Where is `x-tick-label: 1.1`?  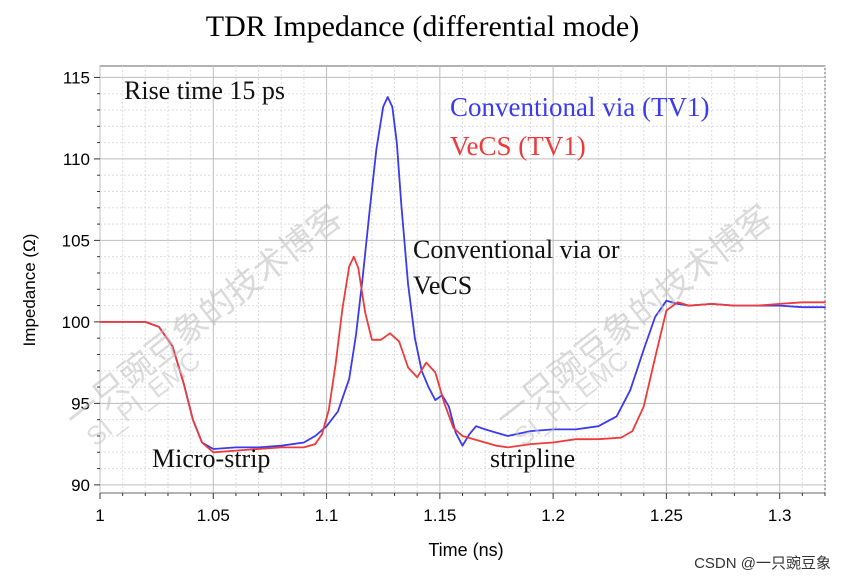 x-tick-label: 1.1 is located at coordinates (327, 515).